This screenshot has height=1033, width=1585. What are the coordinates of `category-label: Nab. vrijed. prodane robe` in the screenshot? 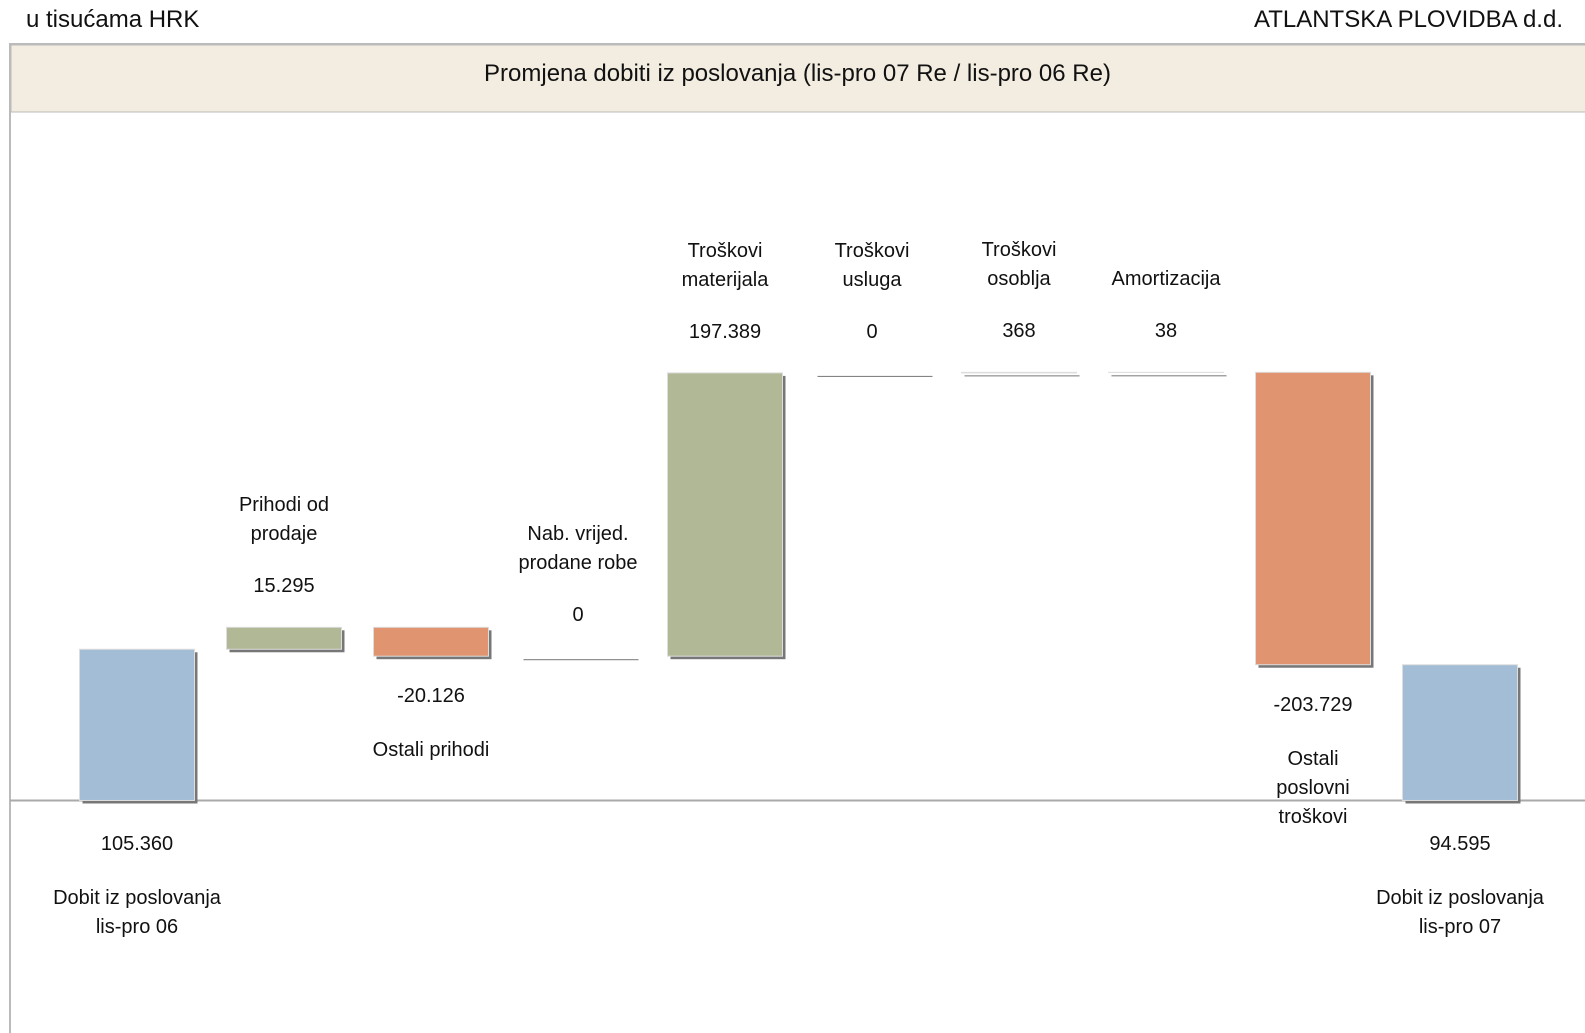 It's located at (578, 549).